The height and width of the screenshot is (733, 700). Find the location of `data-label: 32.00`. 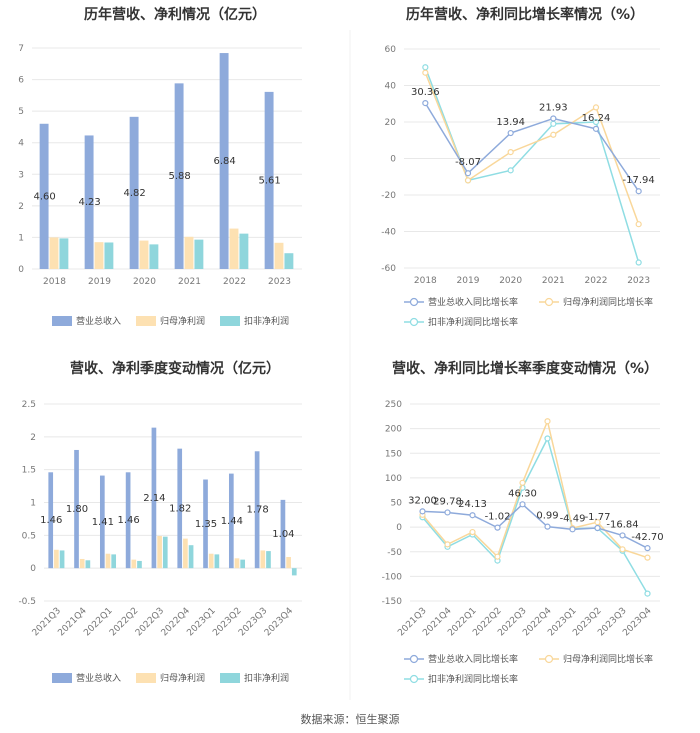

data-label: 32.00 is located at coordinates (422, 500).